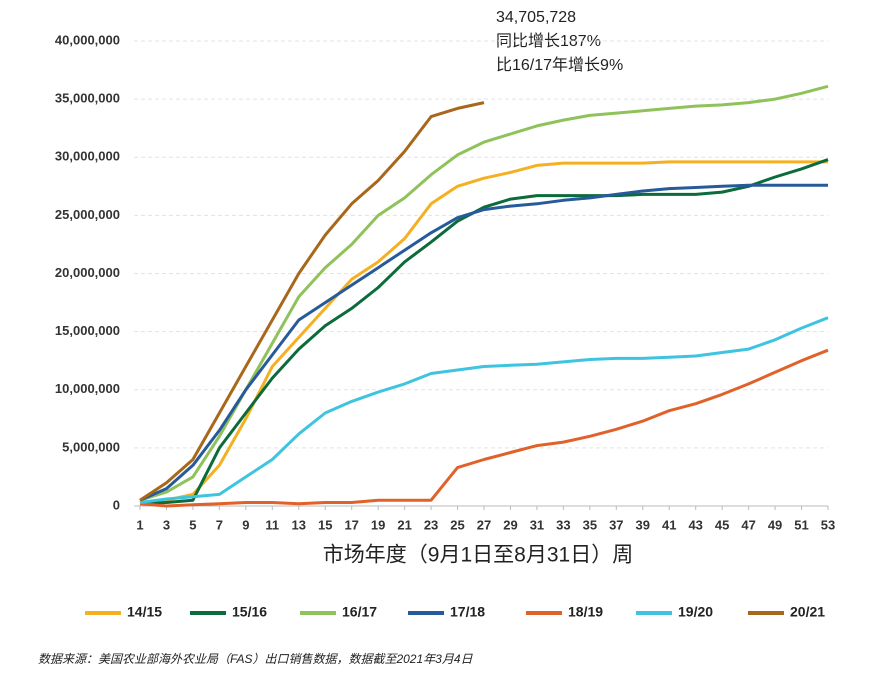 The height and width of the screenshot is (673, 877). Describe the element at coordinates (91, 446) in the screenshot. I see `y-tick-label: 5,000,000` at that location.